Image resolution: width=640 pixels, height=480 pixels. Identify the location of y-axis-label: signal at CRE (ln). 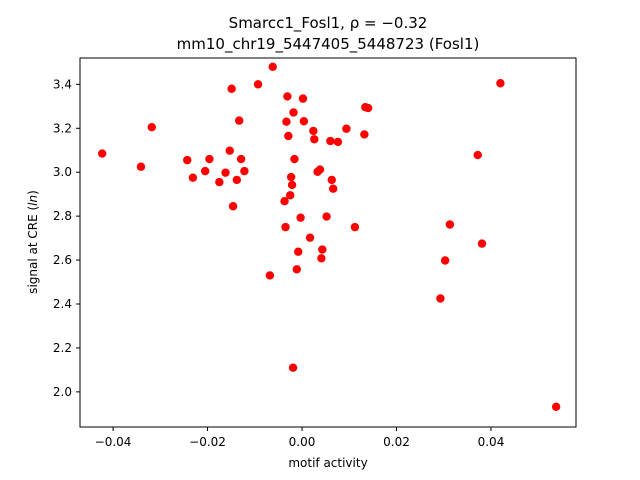
(33, 242).